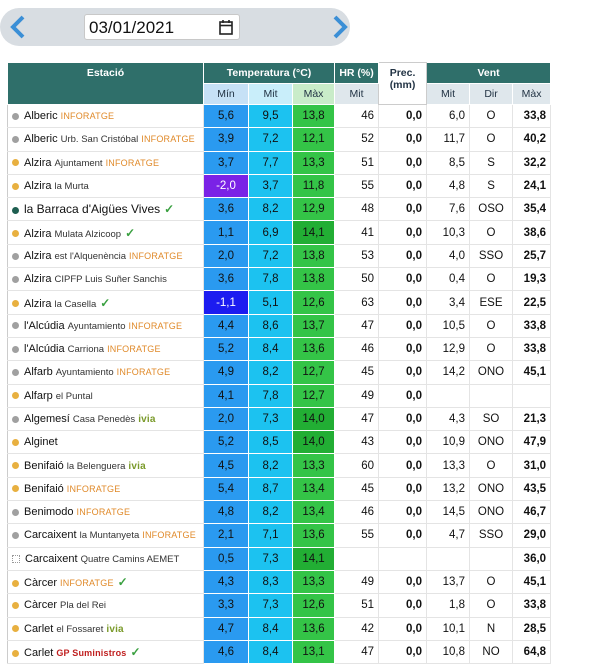 The height and width of the screenshot is (664, 595). I want to click on source-icon, so click(16, 558).